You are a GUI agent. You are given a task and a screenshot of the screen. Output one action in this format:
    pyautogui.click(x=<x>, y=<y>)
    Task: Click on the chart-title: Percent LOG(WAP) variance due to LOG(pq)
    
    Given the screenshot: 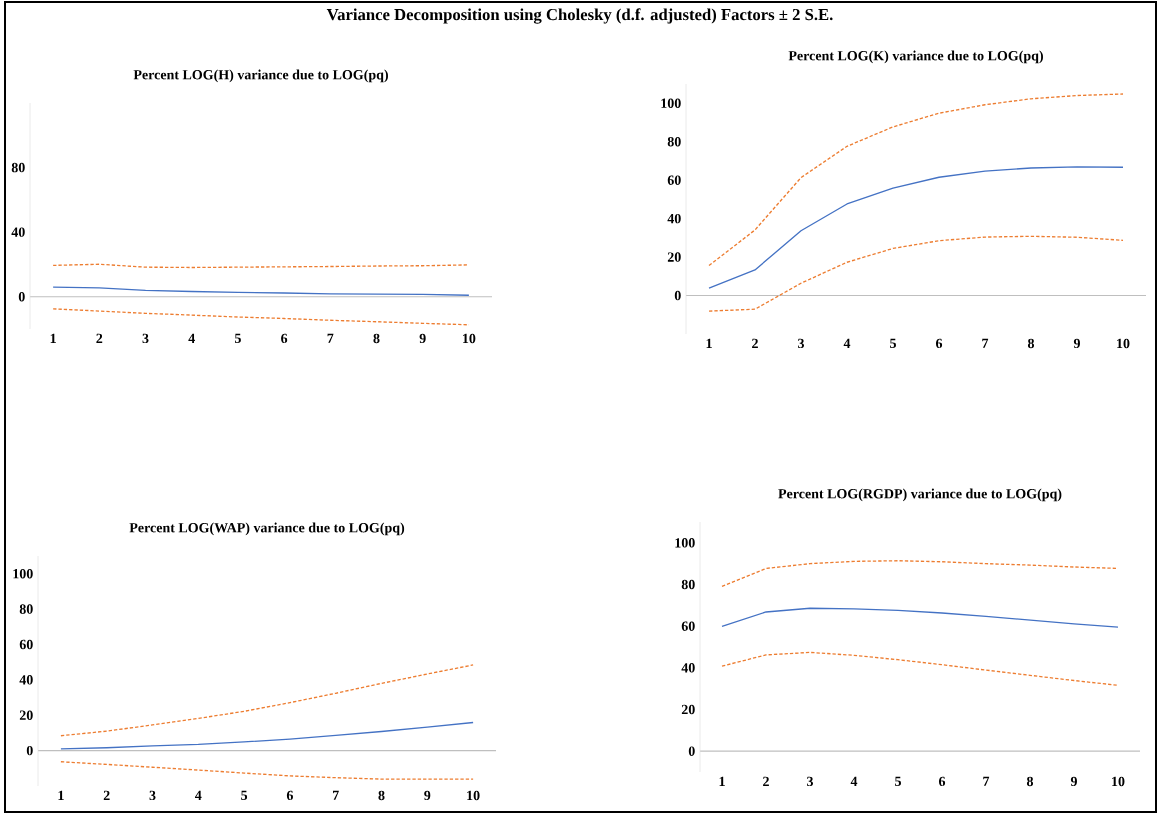 What is the action you would take?
    pyautogui.click(x=267, y=529)
    